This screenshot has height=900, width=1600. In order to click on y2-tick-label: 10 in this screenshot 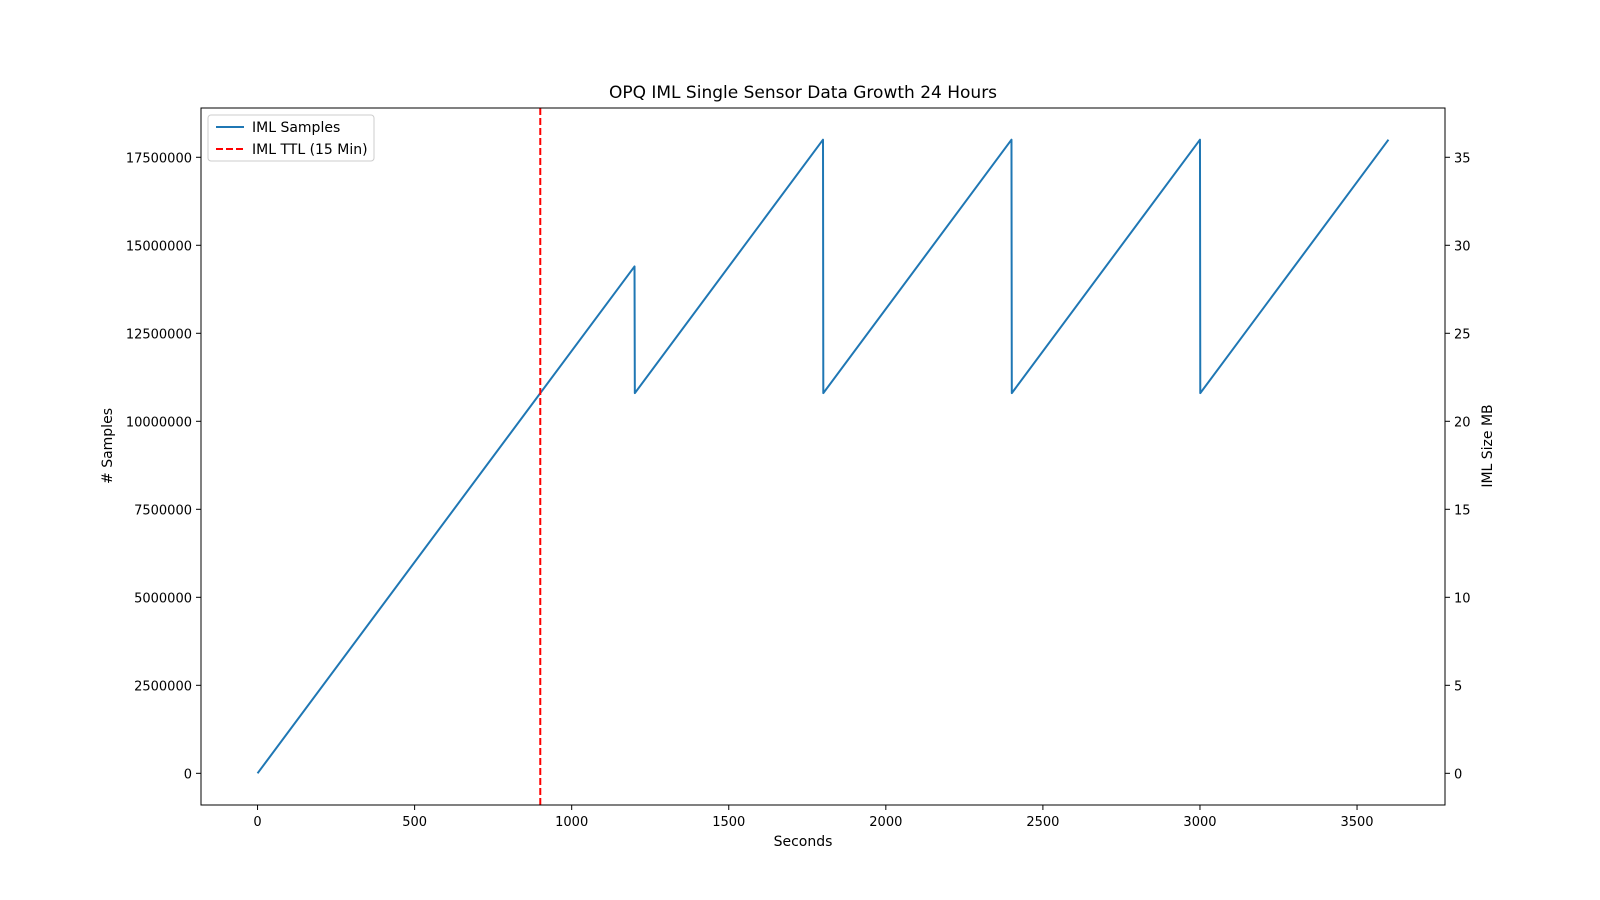, I will do `click(1462, 598)`.